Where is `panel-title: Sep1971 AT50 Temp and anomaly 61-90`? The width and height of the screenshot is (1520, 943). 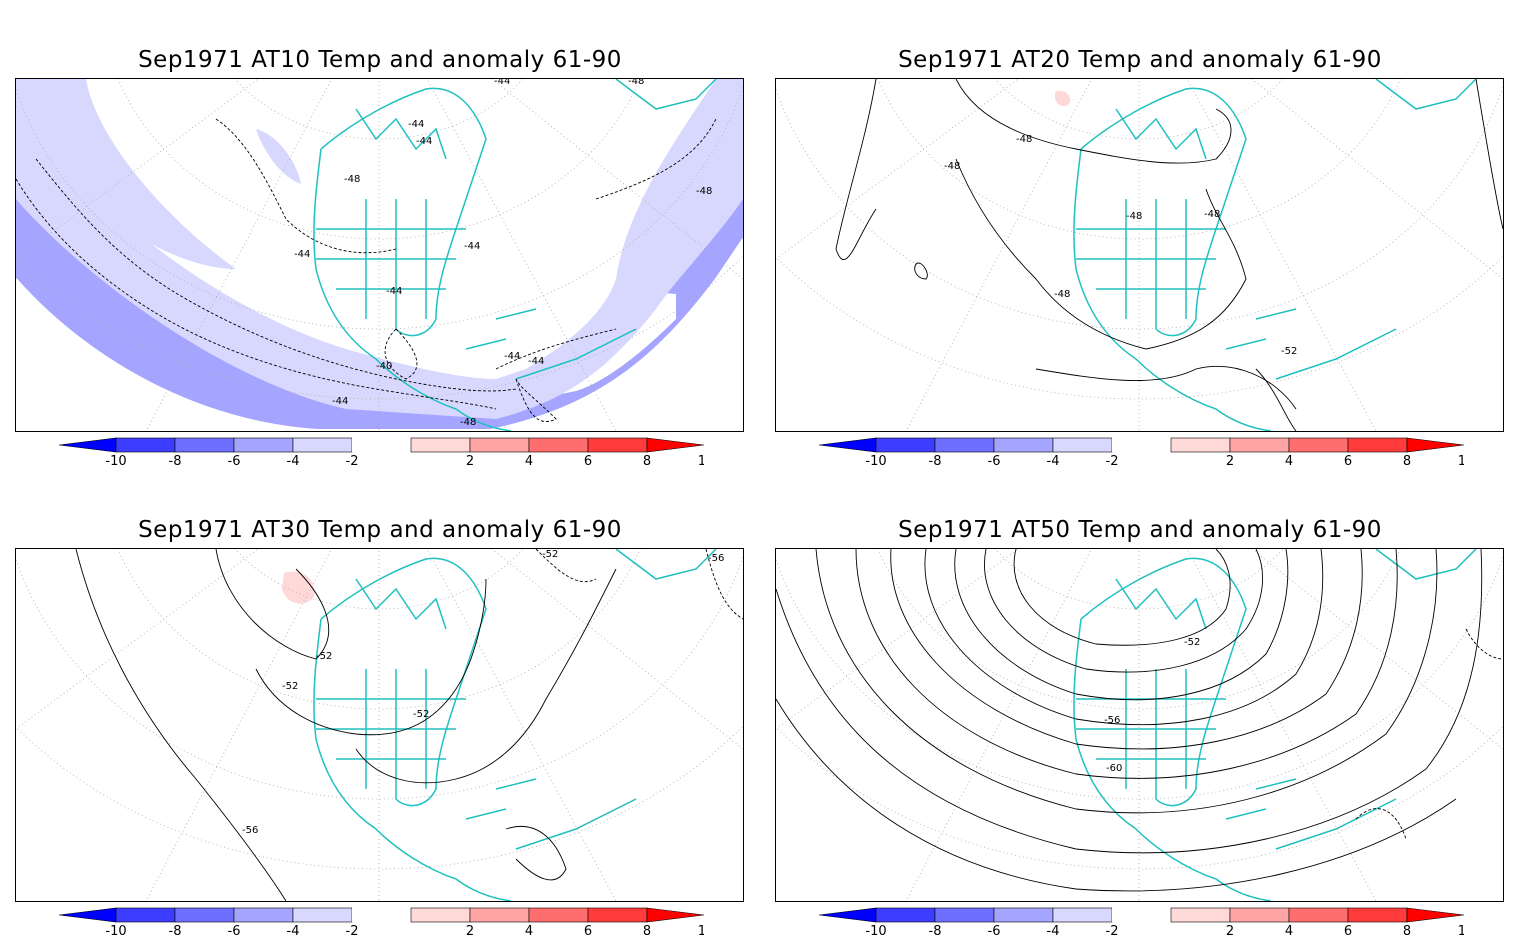 panel-title: Sep1971 AT50 Temp and anomaly 61-90 is located at coordinates (1140, 530).